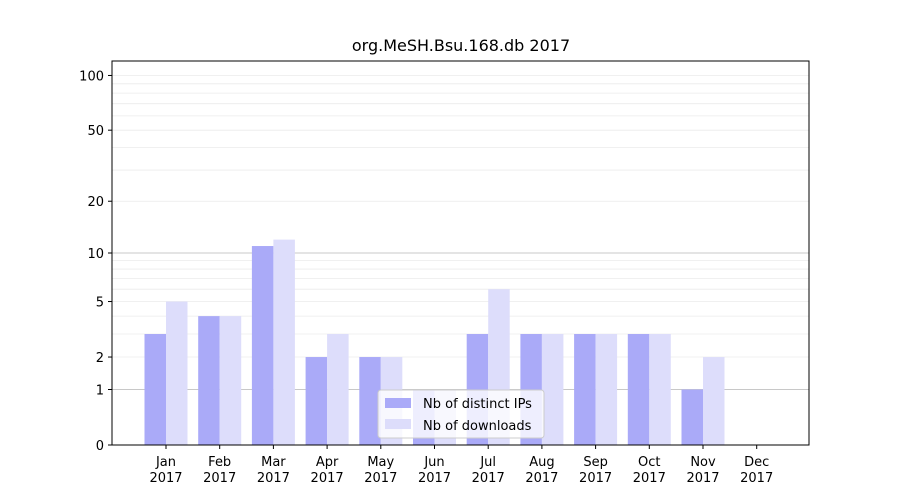 This screenshot has height=500, width=900. Describe the element at coordinates (327, 462) in the screenshot. I see `x-tick-label-month: Apr` at that location.